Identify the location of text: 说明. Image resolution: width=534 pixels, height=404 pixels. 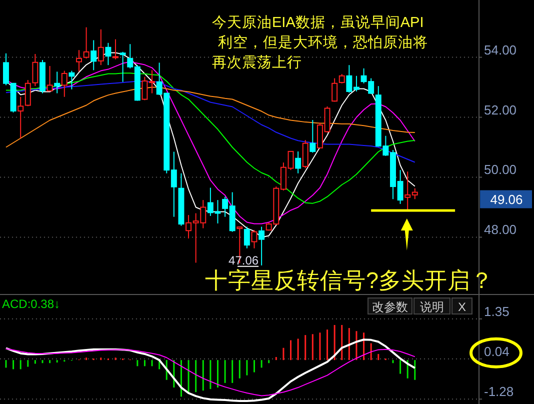
(432, 307).